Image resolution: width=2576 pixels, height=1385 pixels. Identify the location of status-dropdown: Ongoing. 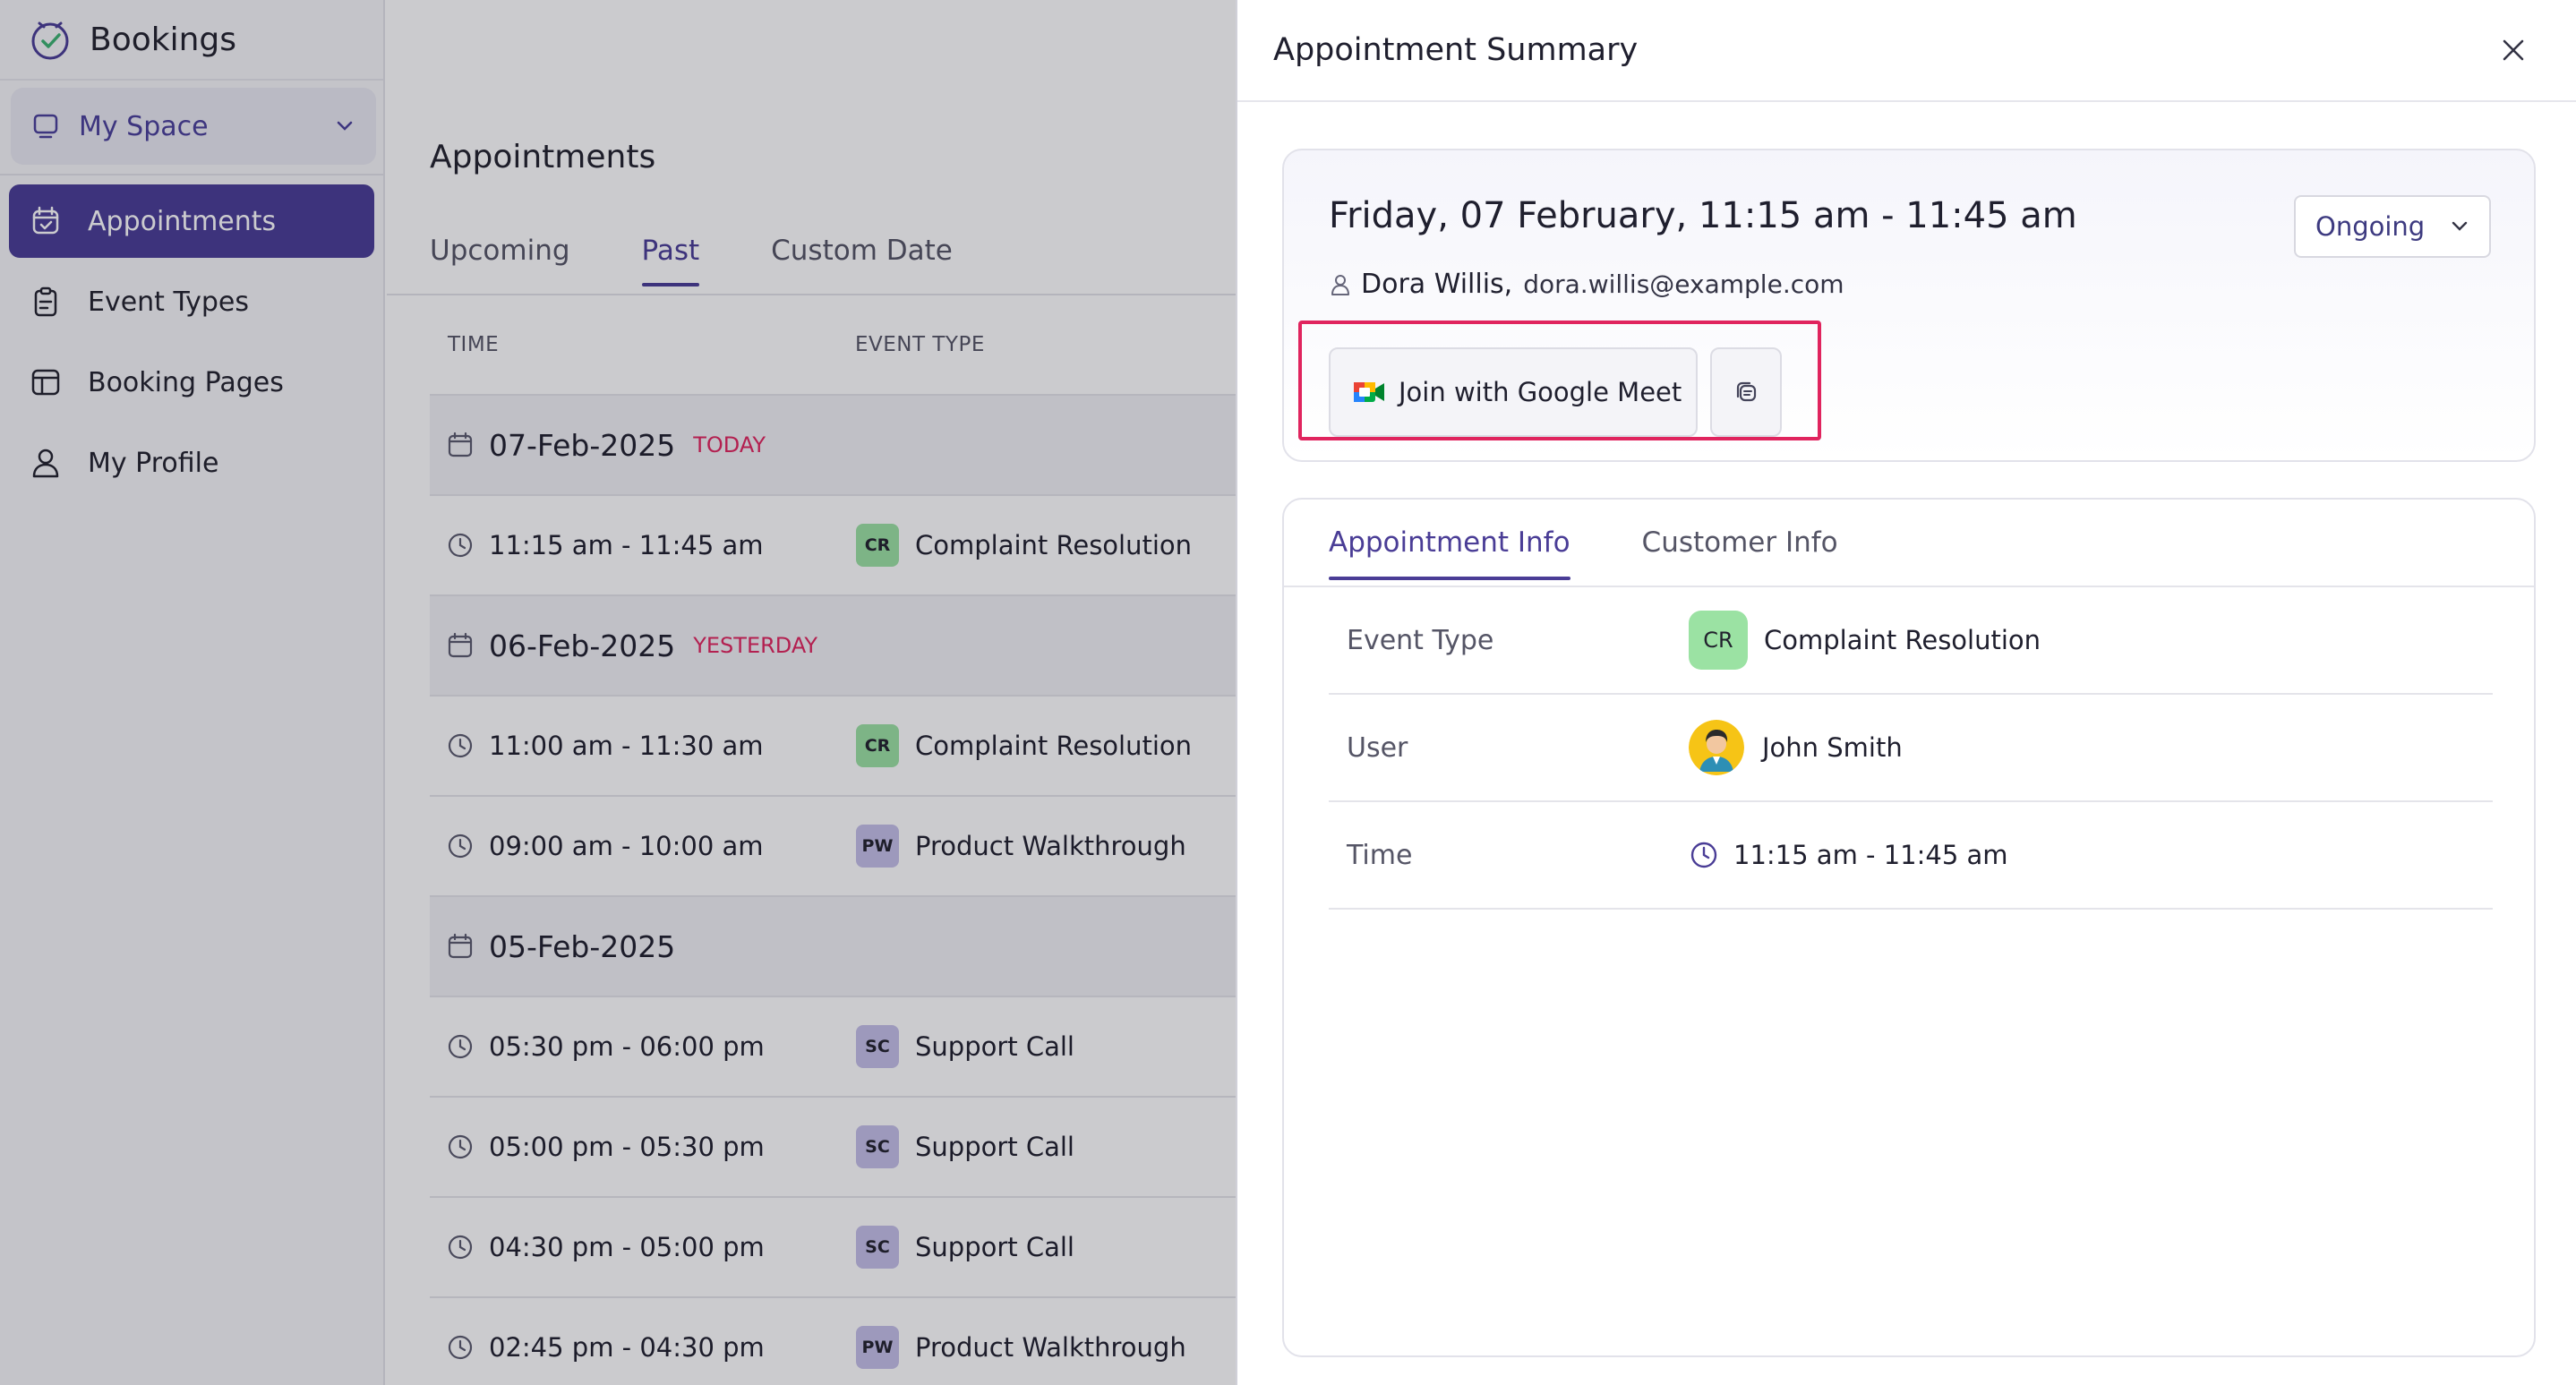
(2392, 227).